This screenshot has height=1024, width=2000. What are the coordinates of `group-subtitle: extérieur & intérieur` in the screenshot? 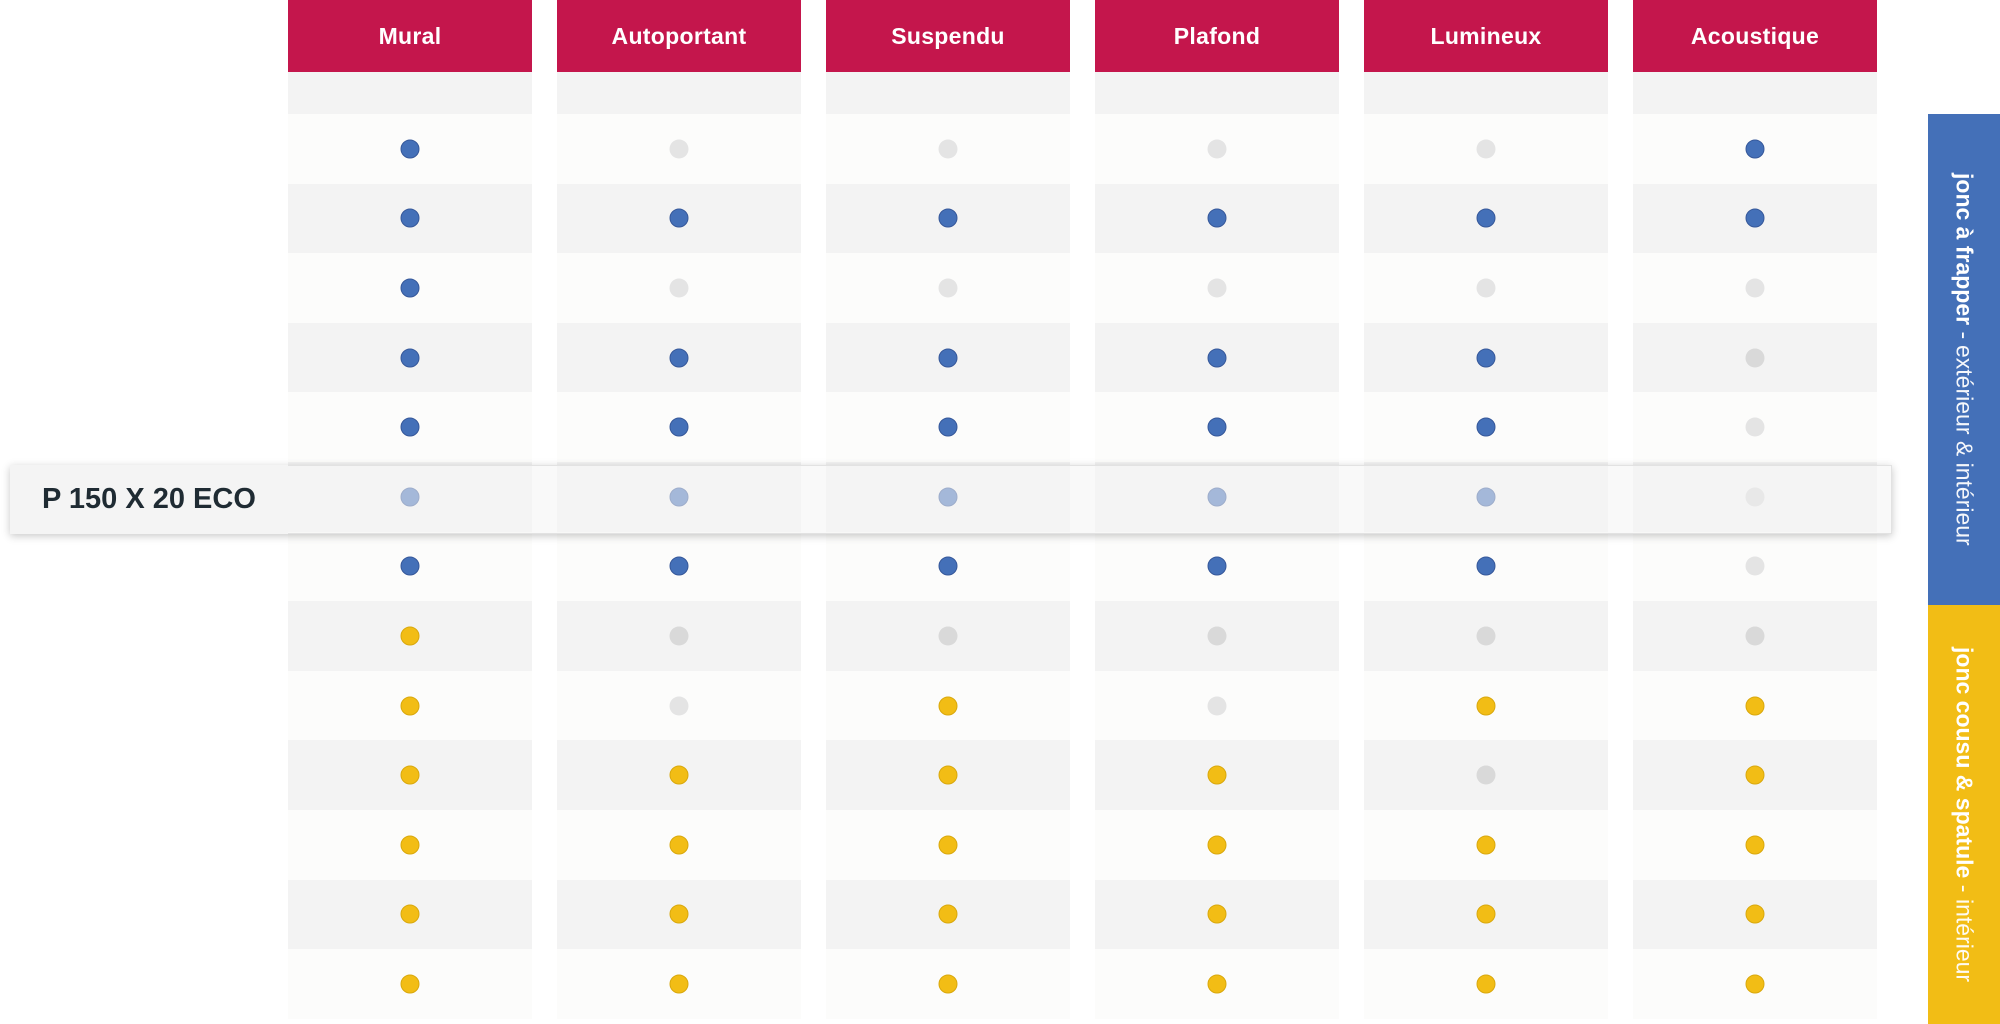 It's located at (1964, 446).